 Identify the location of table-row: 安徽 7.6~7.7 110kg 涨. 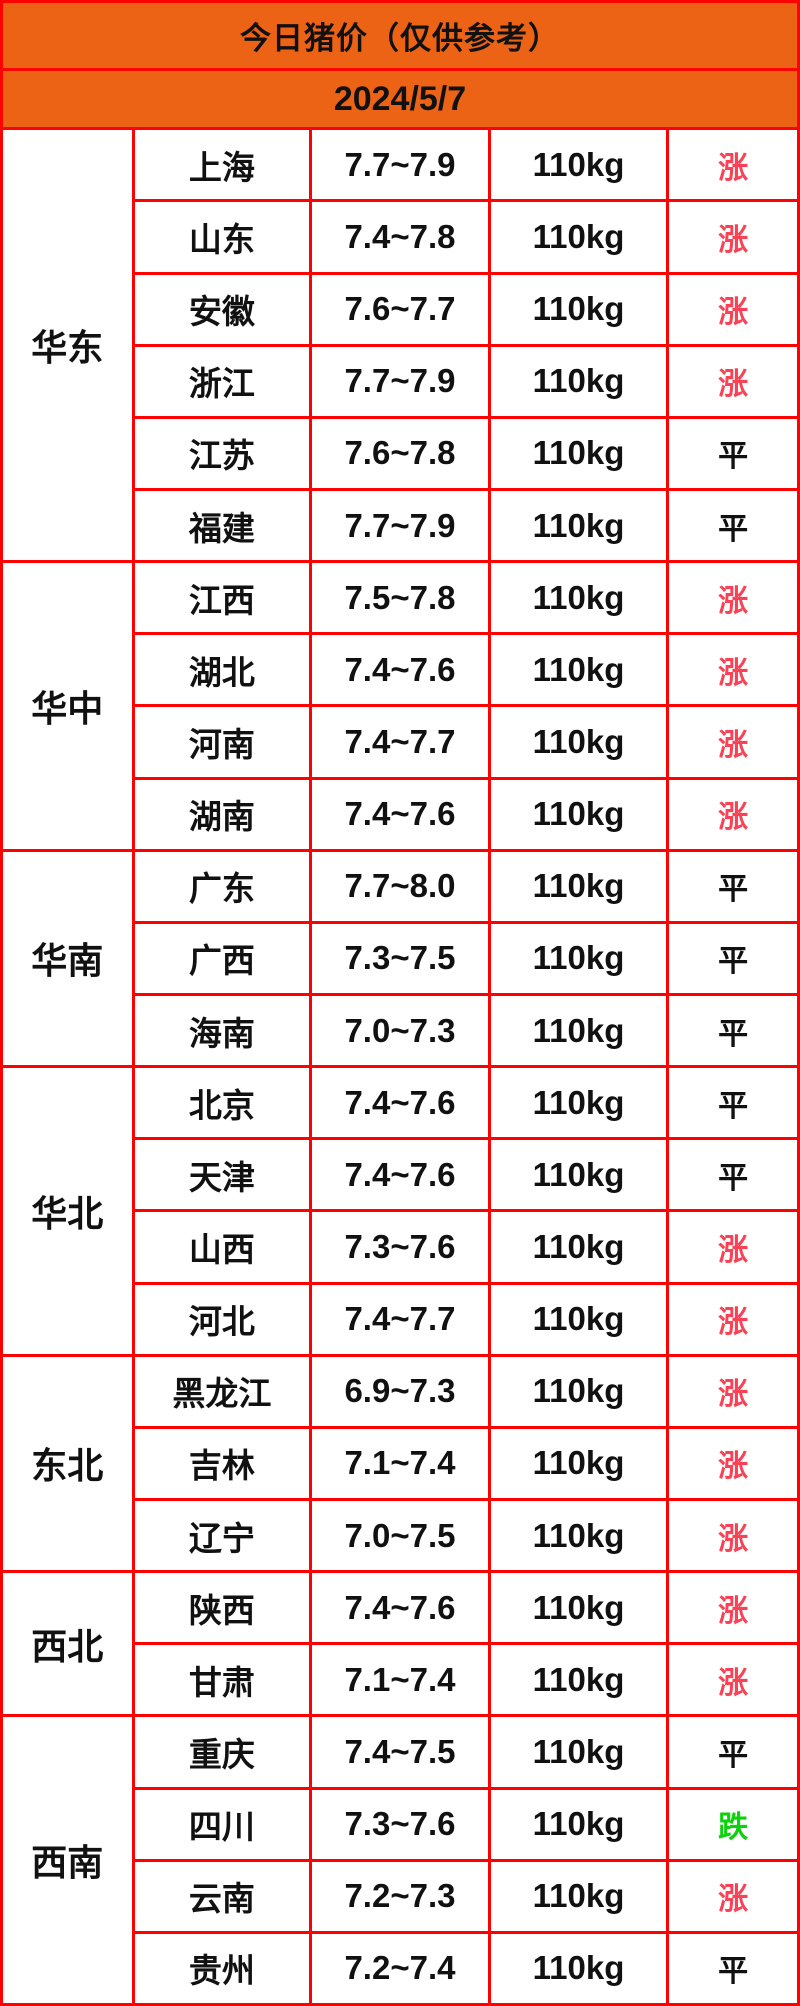
(401, 309).